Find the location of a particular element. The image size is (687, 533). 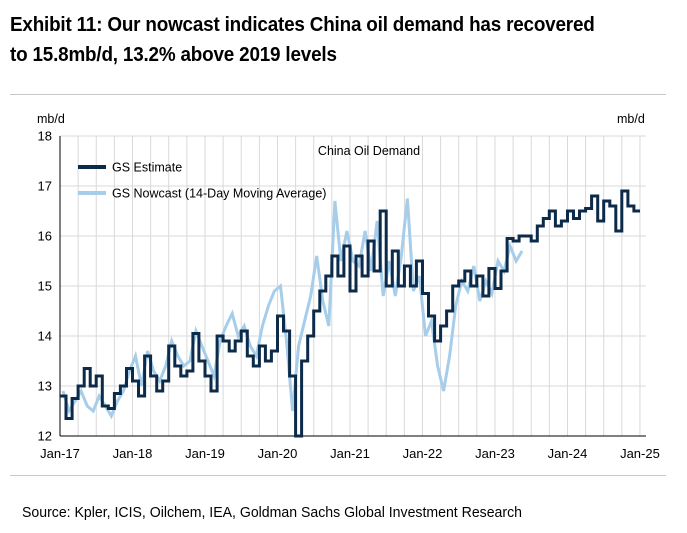

x-tick-label: Jan-20 is located at coordinates (278, 453).